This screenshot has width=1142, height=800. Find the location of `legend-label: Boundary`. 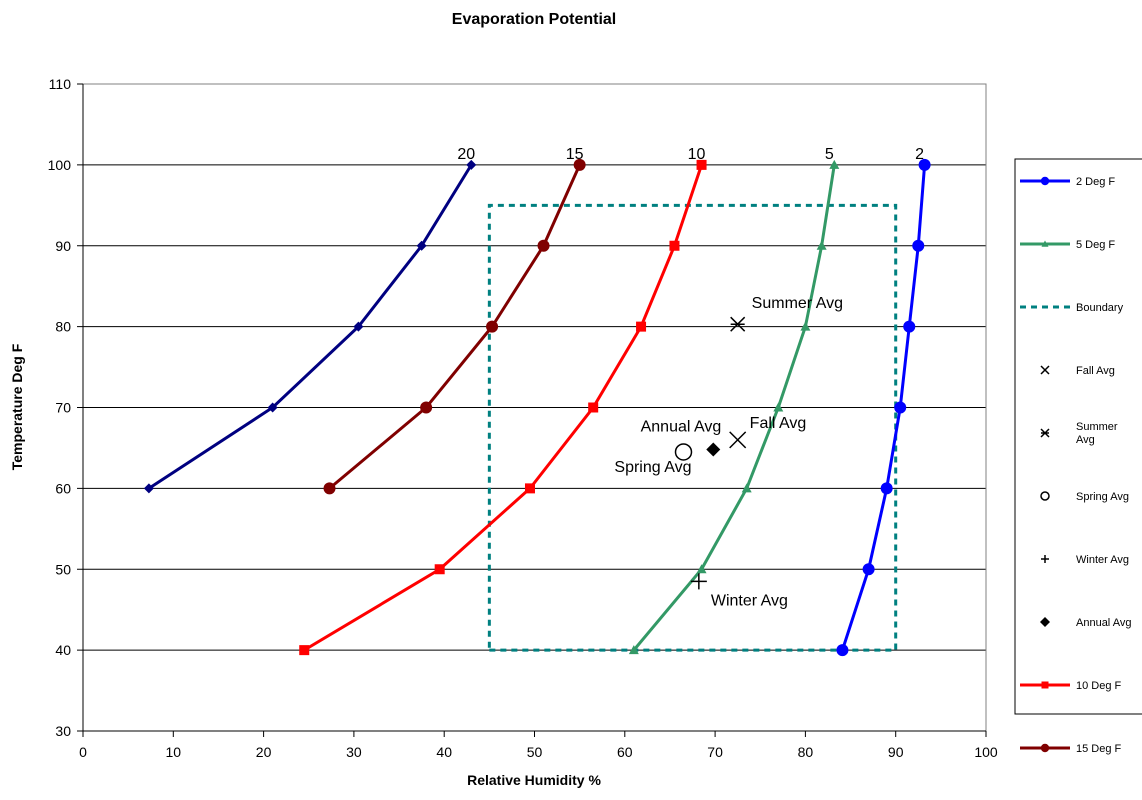

legend-label: Boundary is located at coordinates (1100, 308).